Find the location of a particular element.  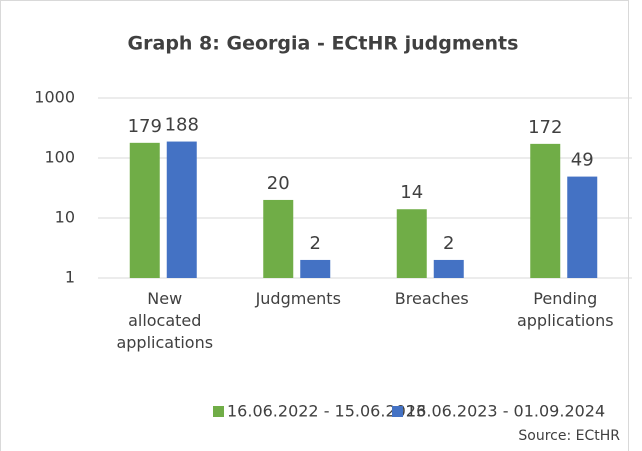

legend-label: 16.06.2022 - 15.06.2023 is located at coordinates (326, 411).